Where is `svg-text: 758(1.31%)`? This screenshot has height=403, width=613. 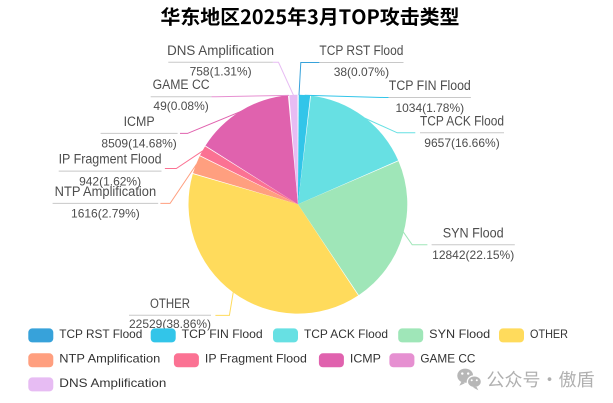
svg-text: 758(1.31%) is located at coordinates (221, 72).